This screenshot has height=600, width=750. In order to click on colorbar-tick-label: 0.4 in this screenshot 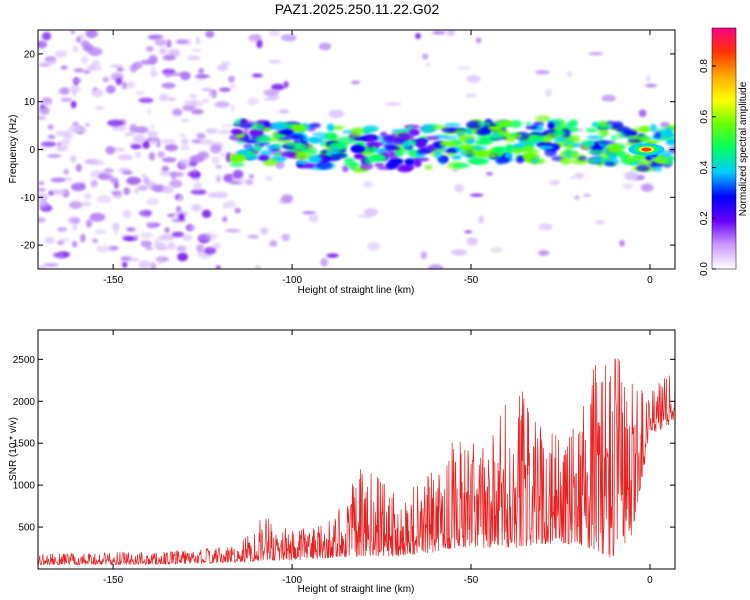, I will do `click(704, 167)`.